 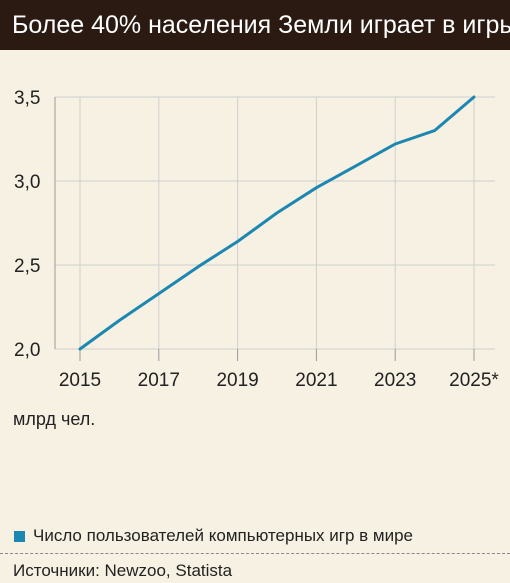 I want to click on chart-title: Более 40% населения Земли играет в игры, so click(x=255, y=25).